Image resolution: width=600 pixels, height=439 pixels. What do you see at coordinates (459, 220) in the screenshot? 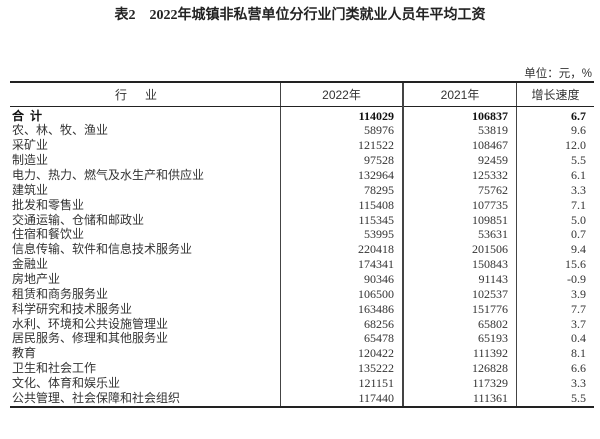
I see `wage-2021-cell: 109851` at bounding box center [459, 220].